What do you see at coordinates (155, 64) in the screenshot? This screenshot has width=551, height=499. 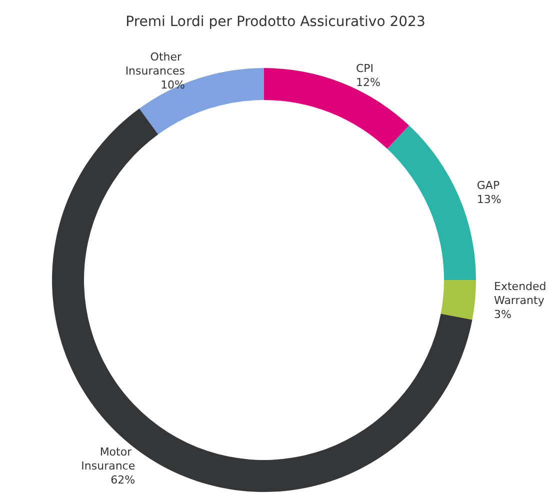 I see `slice-label: Other Insurances` at bounding box center [155, 64].